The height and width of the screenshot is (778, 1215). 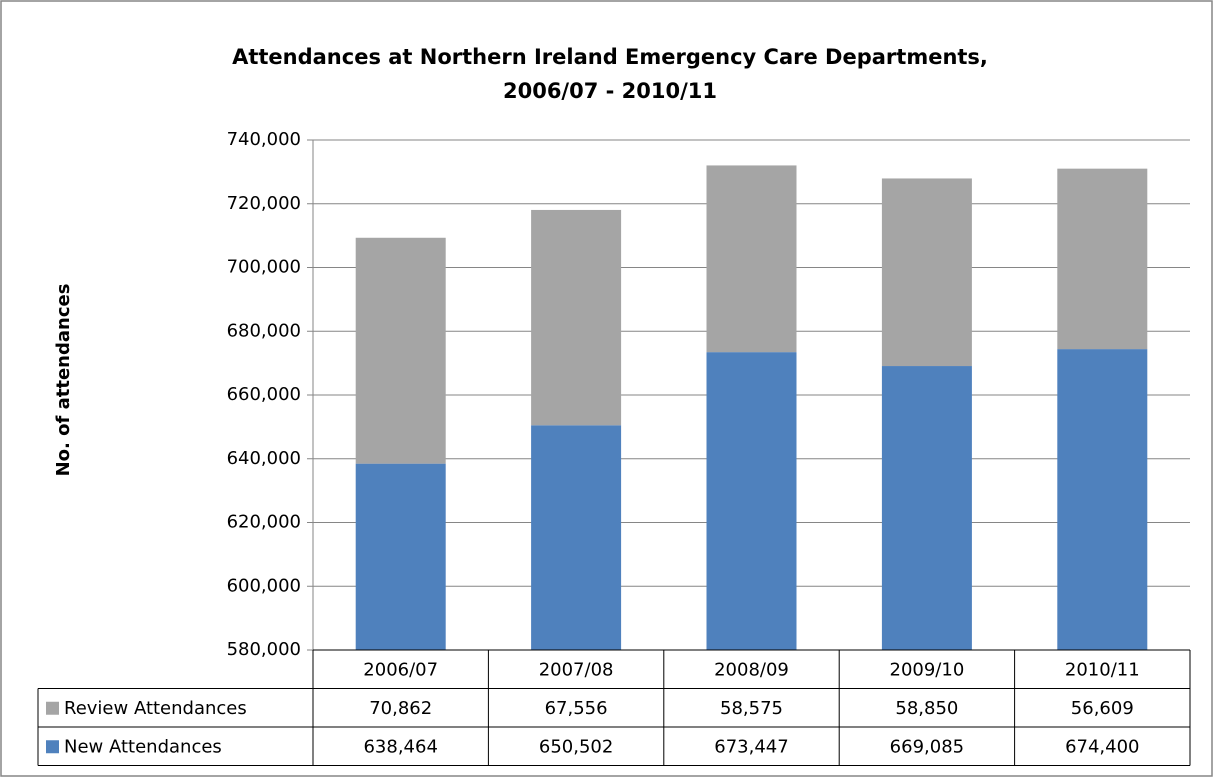 I want to click on x-tick-label: 2007/08, so click(x=576, y=669).